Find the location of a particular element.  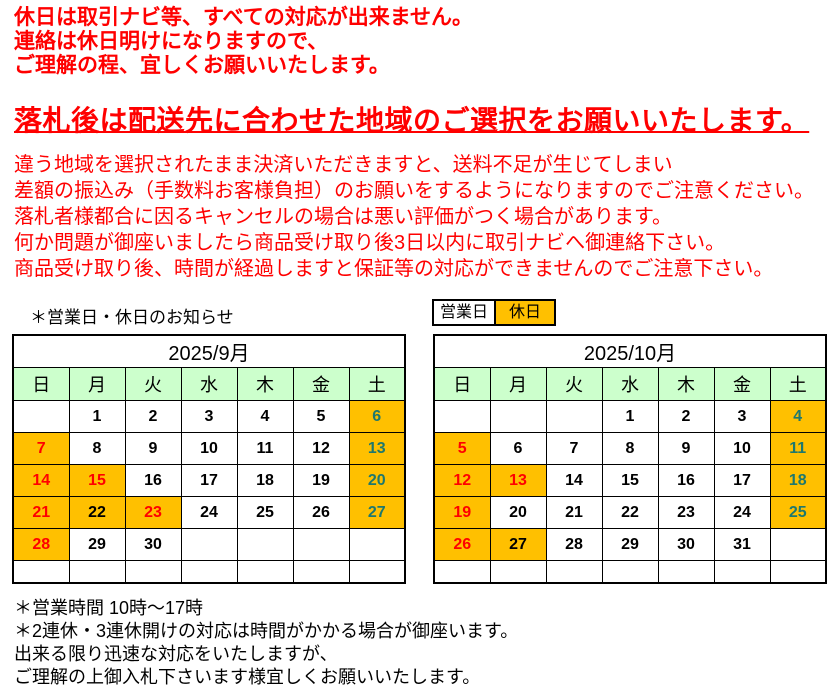

legend-holiday: 休日 is located at coordinates (525, 312).